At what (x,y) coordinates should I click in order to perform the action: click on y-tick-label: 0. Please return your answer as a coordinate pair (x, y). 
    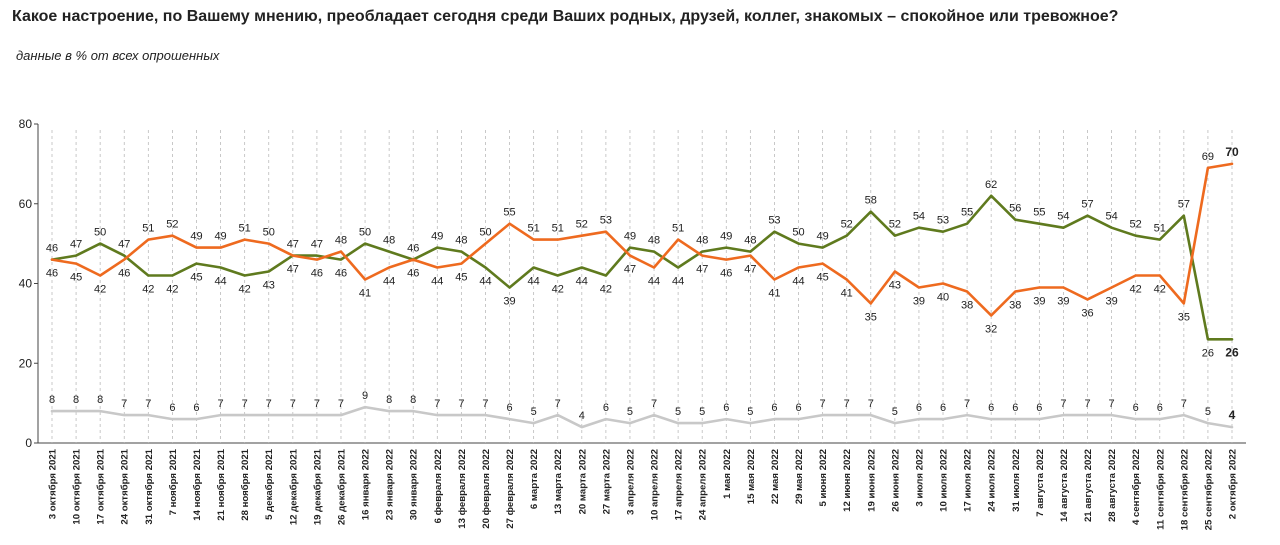
    Looking at the image, I should click on (28, 443).